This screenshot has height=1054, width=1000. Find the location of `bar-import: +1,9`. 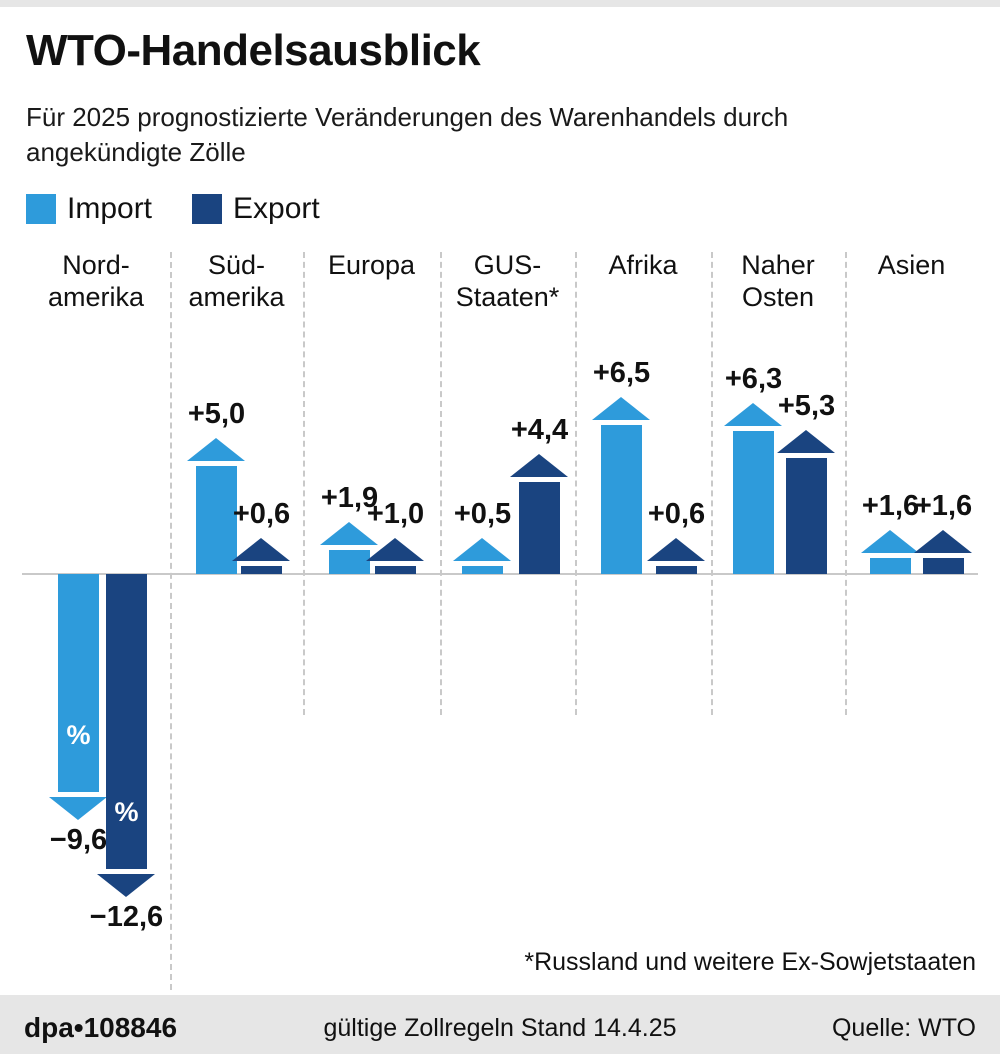

bar-import: +1,9 is located at coordinates (349, 528).